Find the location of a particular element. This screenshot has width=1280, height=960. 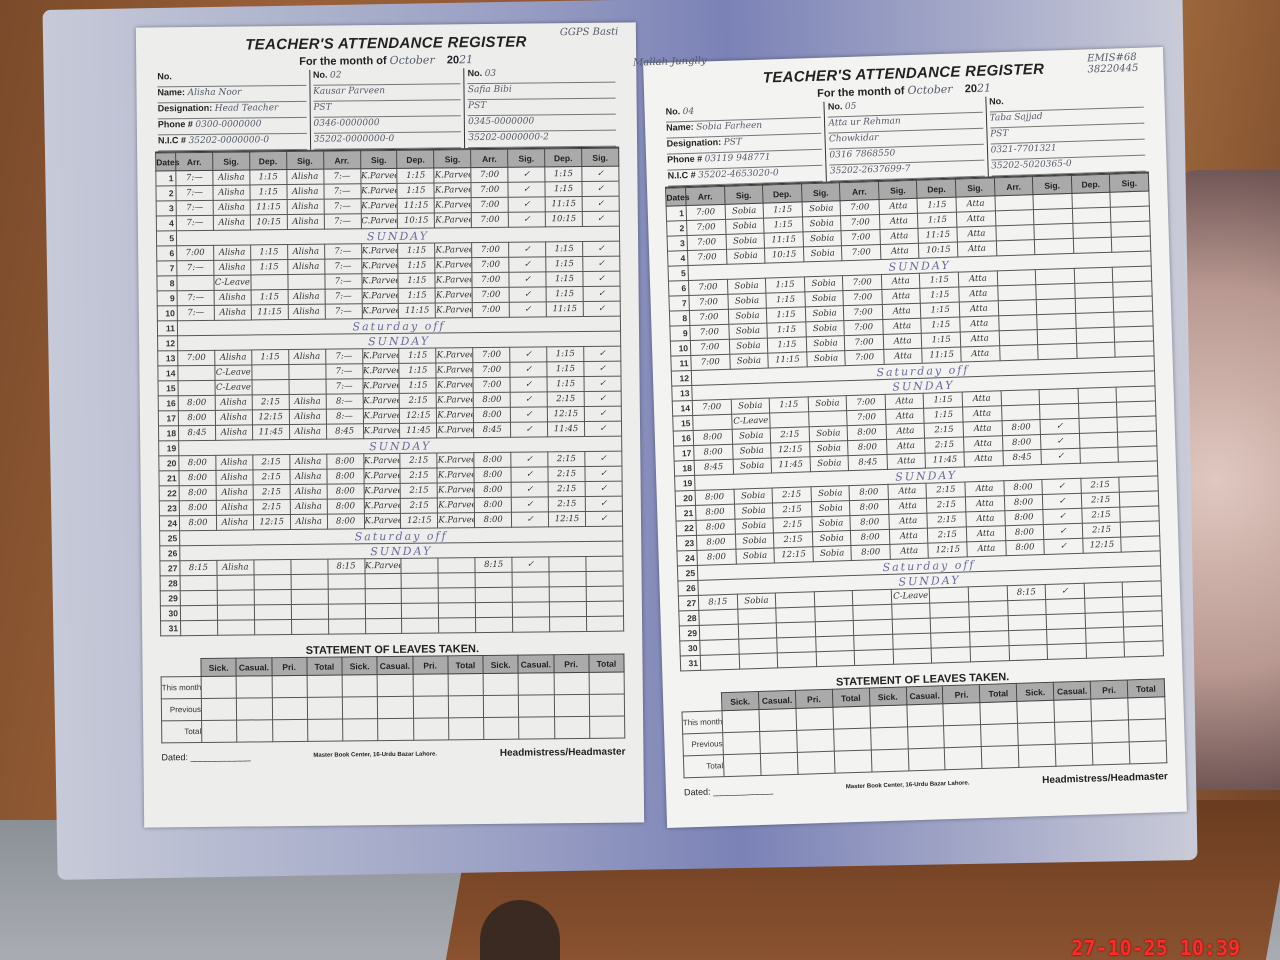

leave-row-label: Previous is located at coordinates (181, 709).